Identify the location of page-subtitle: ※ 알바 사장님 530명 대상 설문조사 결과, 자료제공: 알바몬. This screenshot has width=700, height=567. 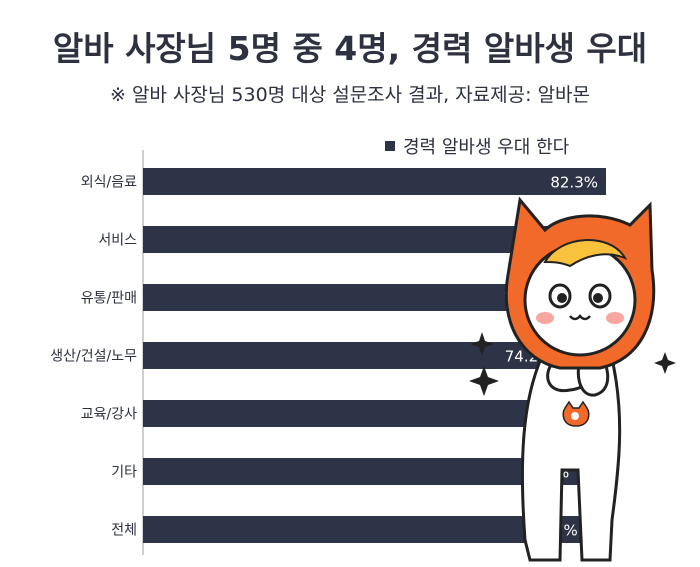
(350, 95).